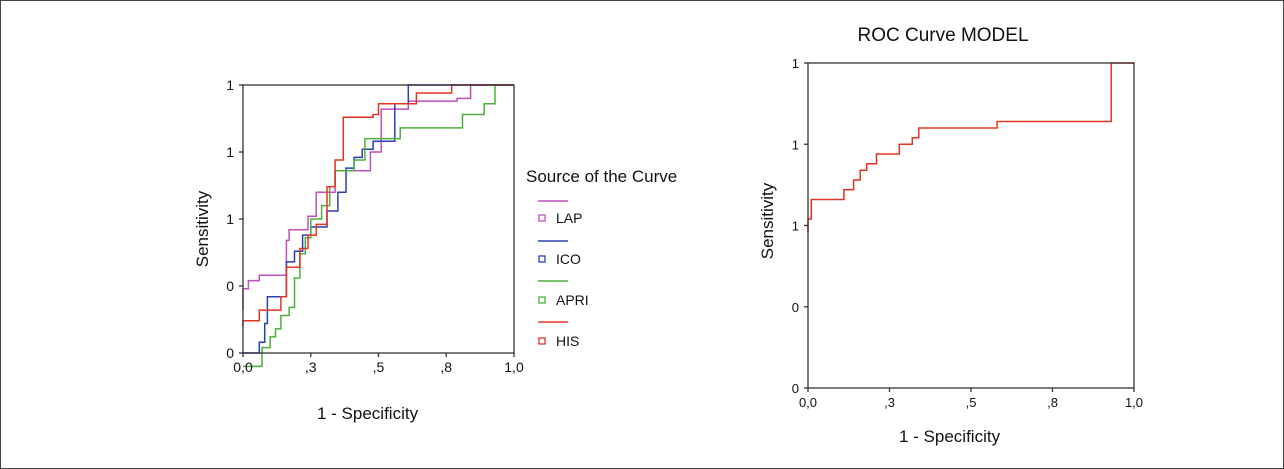  I want to click on series-line-lap, so click(378, 197).